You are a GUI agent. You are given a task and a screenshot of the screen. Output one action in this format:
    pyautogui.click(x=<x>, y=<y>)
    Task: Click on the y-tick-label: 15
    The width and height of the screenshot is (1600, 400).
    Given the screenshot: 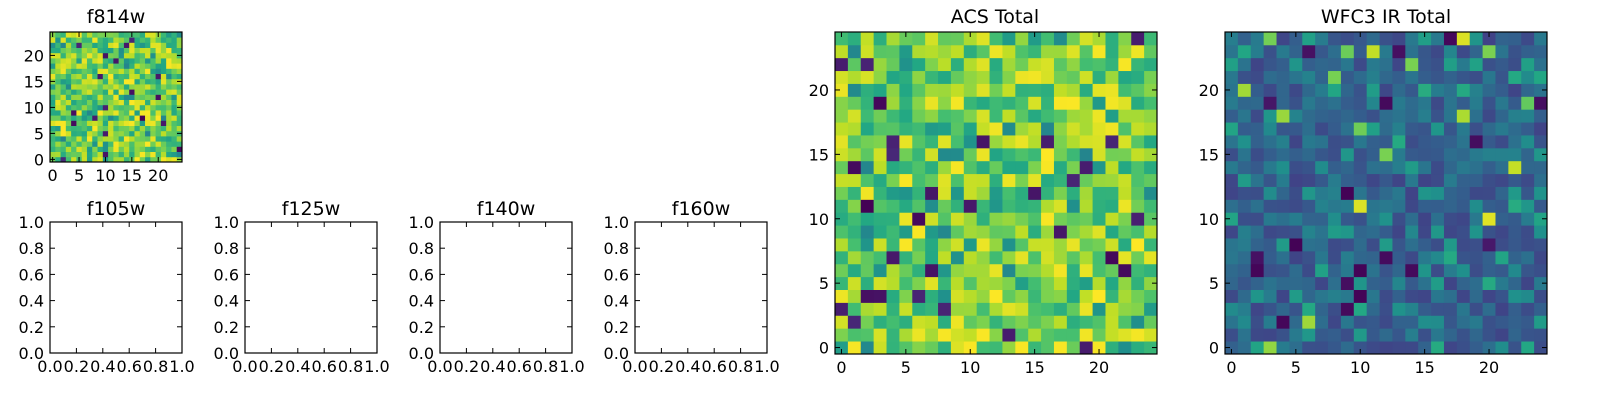 What is the action you would take?
    pyautogui.click(x=1209, y=154)
    